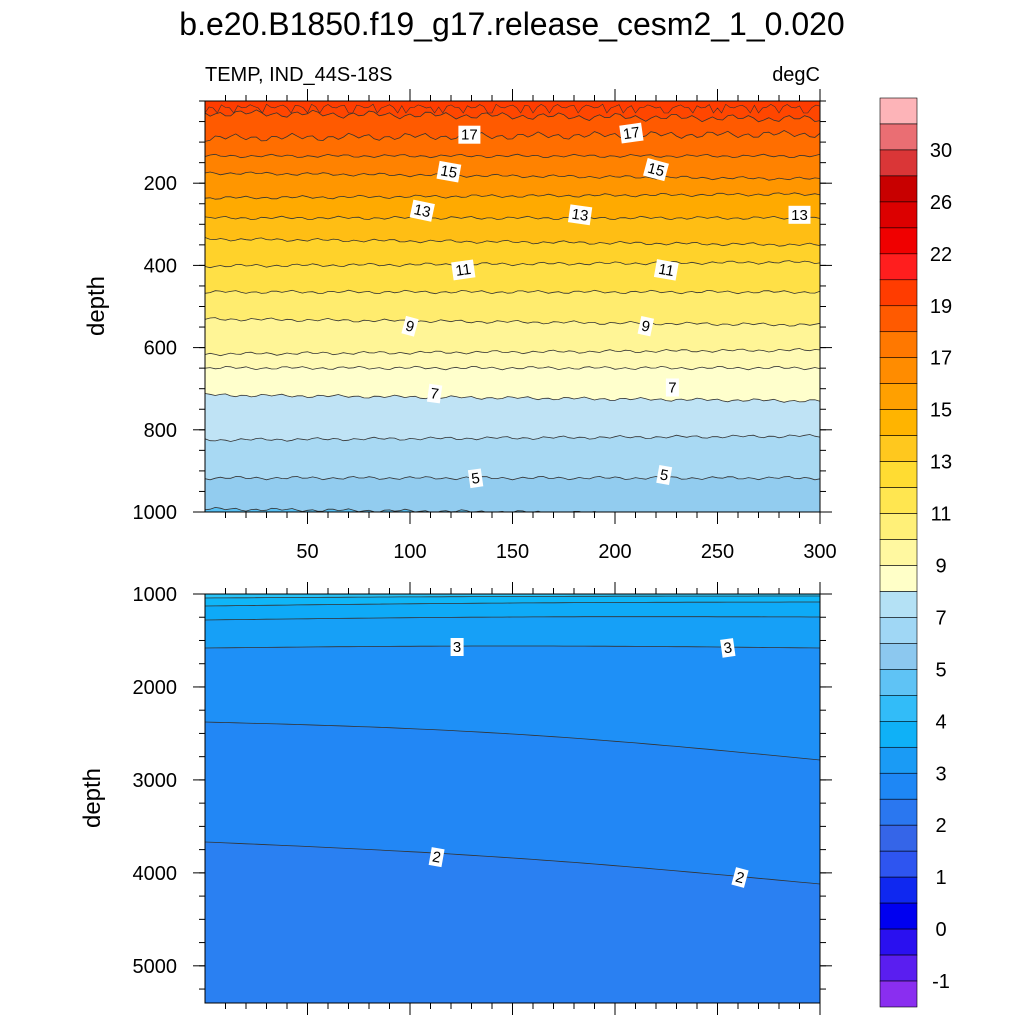  Describe the element at coordinates (160, 431) in the screenshot. I see `y-tick-label: 800` at that location.